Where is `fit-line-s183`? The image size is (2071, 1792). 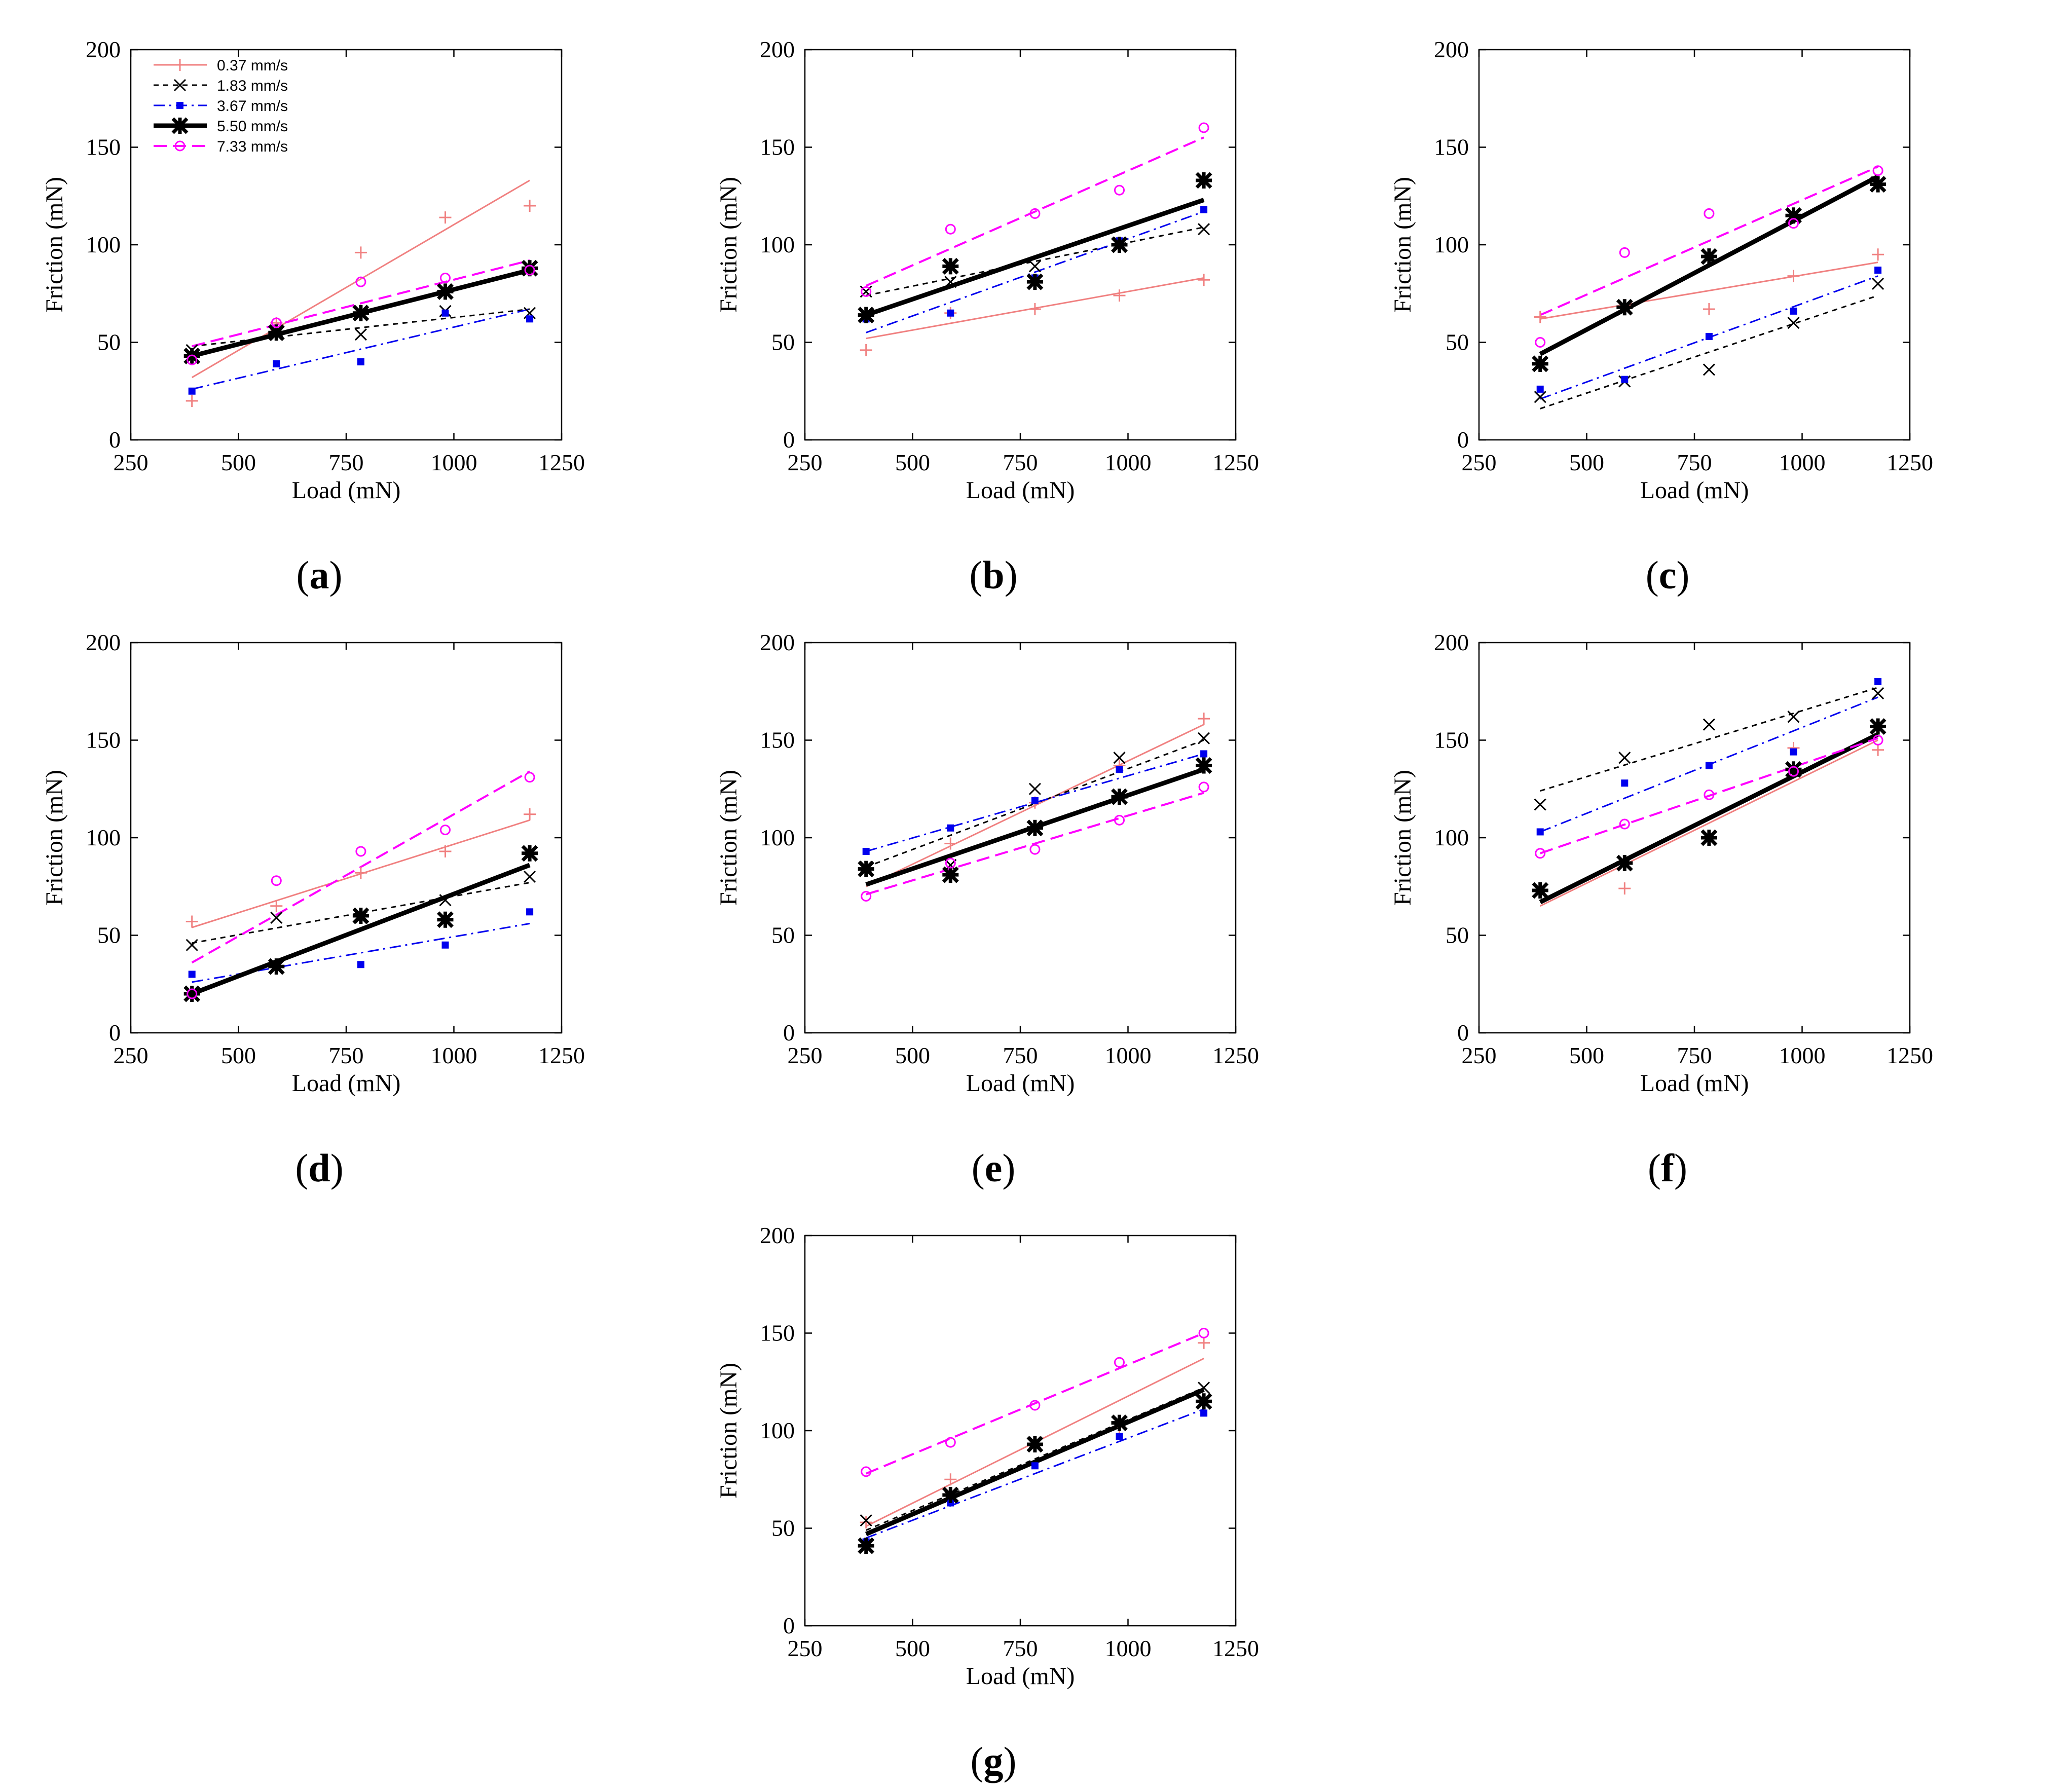 fit-line-s183 is located at coordinates (1035, 803).